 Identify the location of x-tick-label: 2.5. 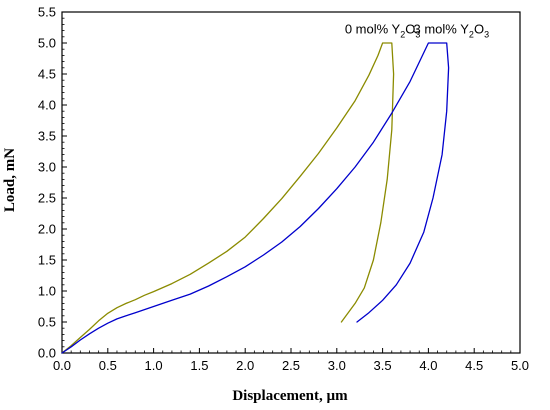
(291, 365).